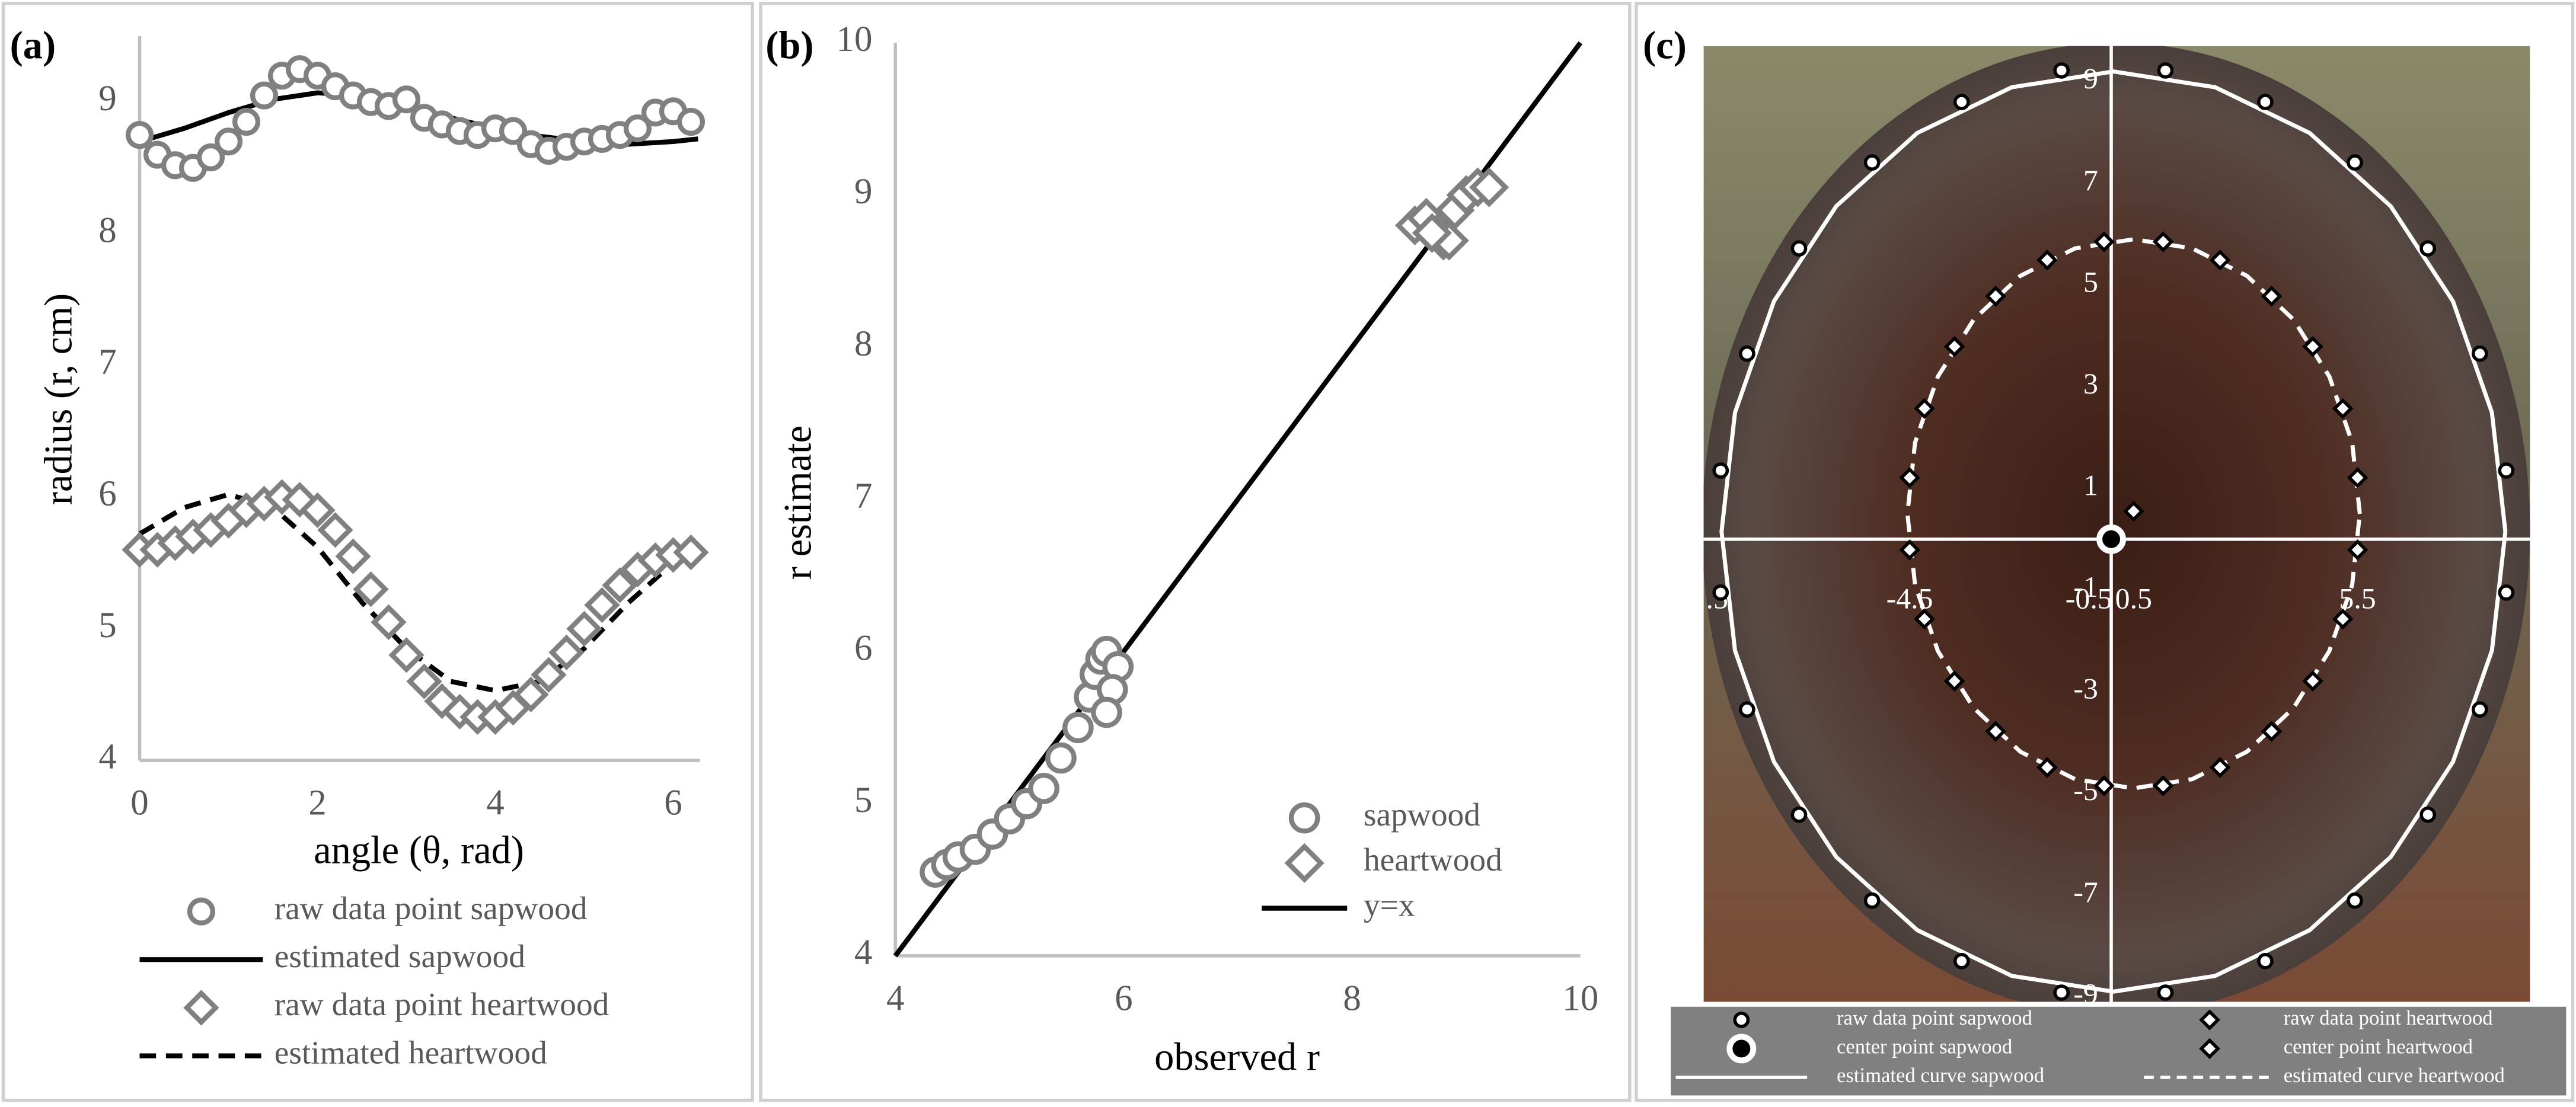 The height and width of the screenshot is (1107, 2576). What do you see at coordinates (2119, 1051) in the screenshot?
I see `legend-box` at bounding box center [2119, 1051].